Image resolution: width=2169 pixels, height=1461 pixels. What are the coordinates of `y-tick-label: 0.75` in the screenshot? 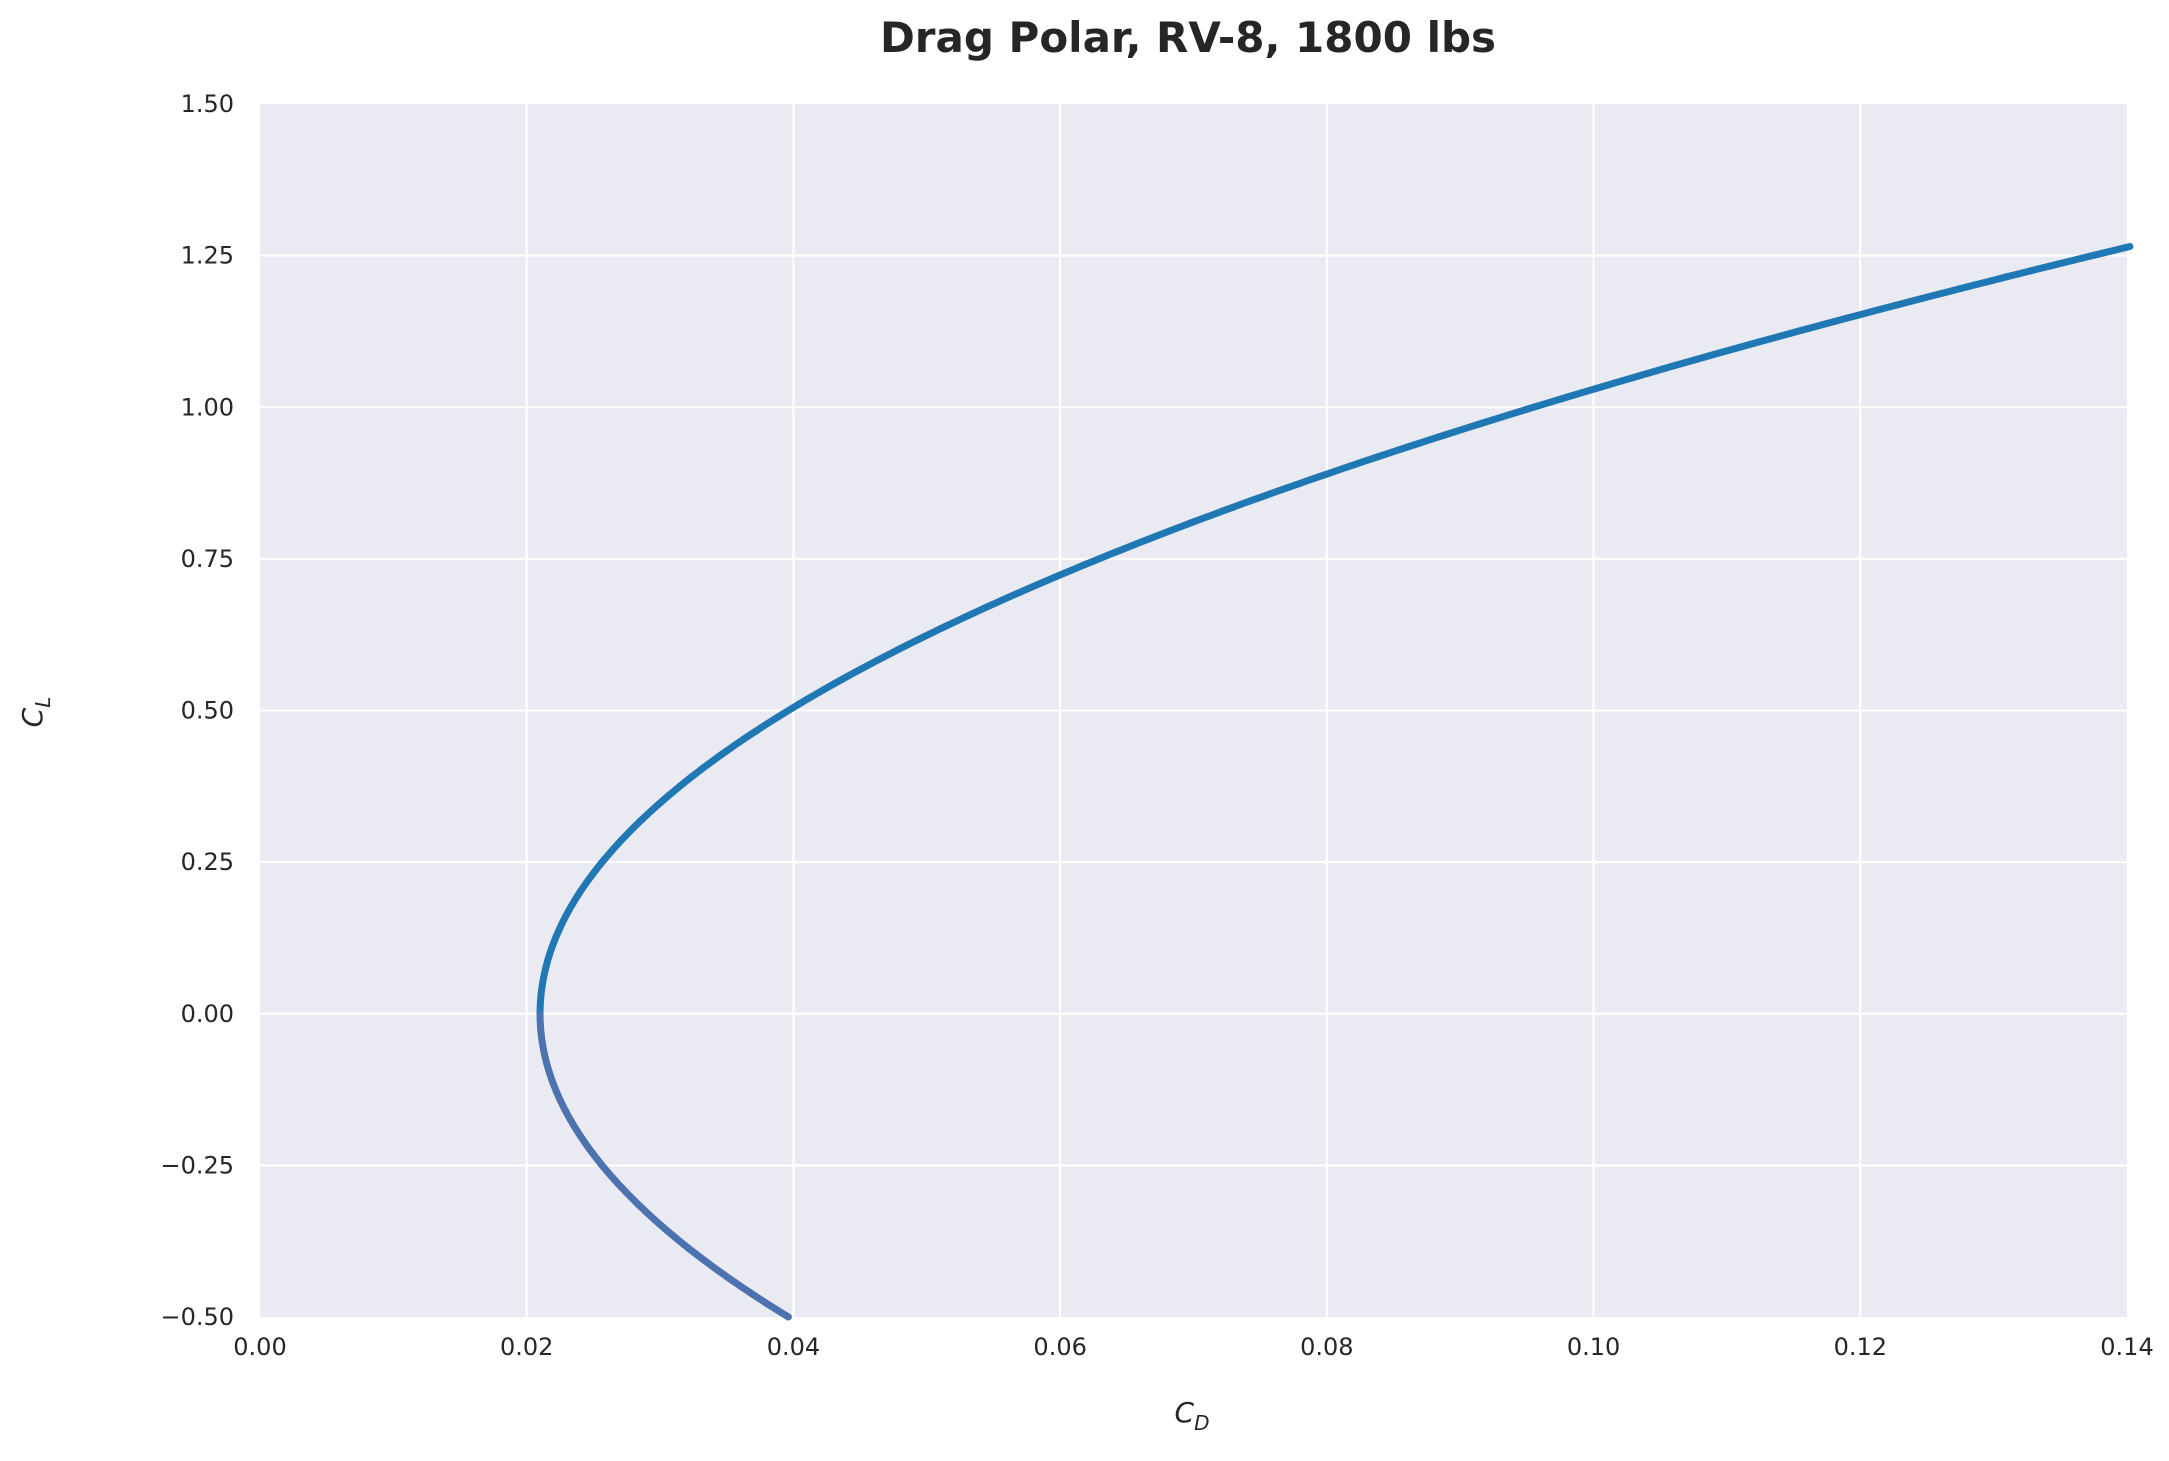 It's located at (207, 559).